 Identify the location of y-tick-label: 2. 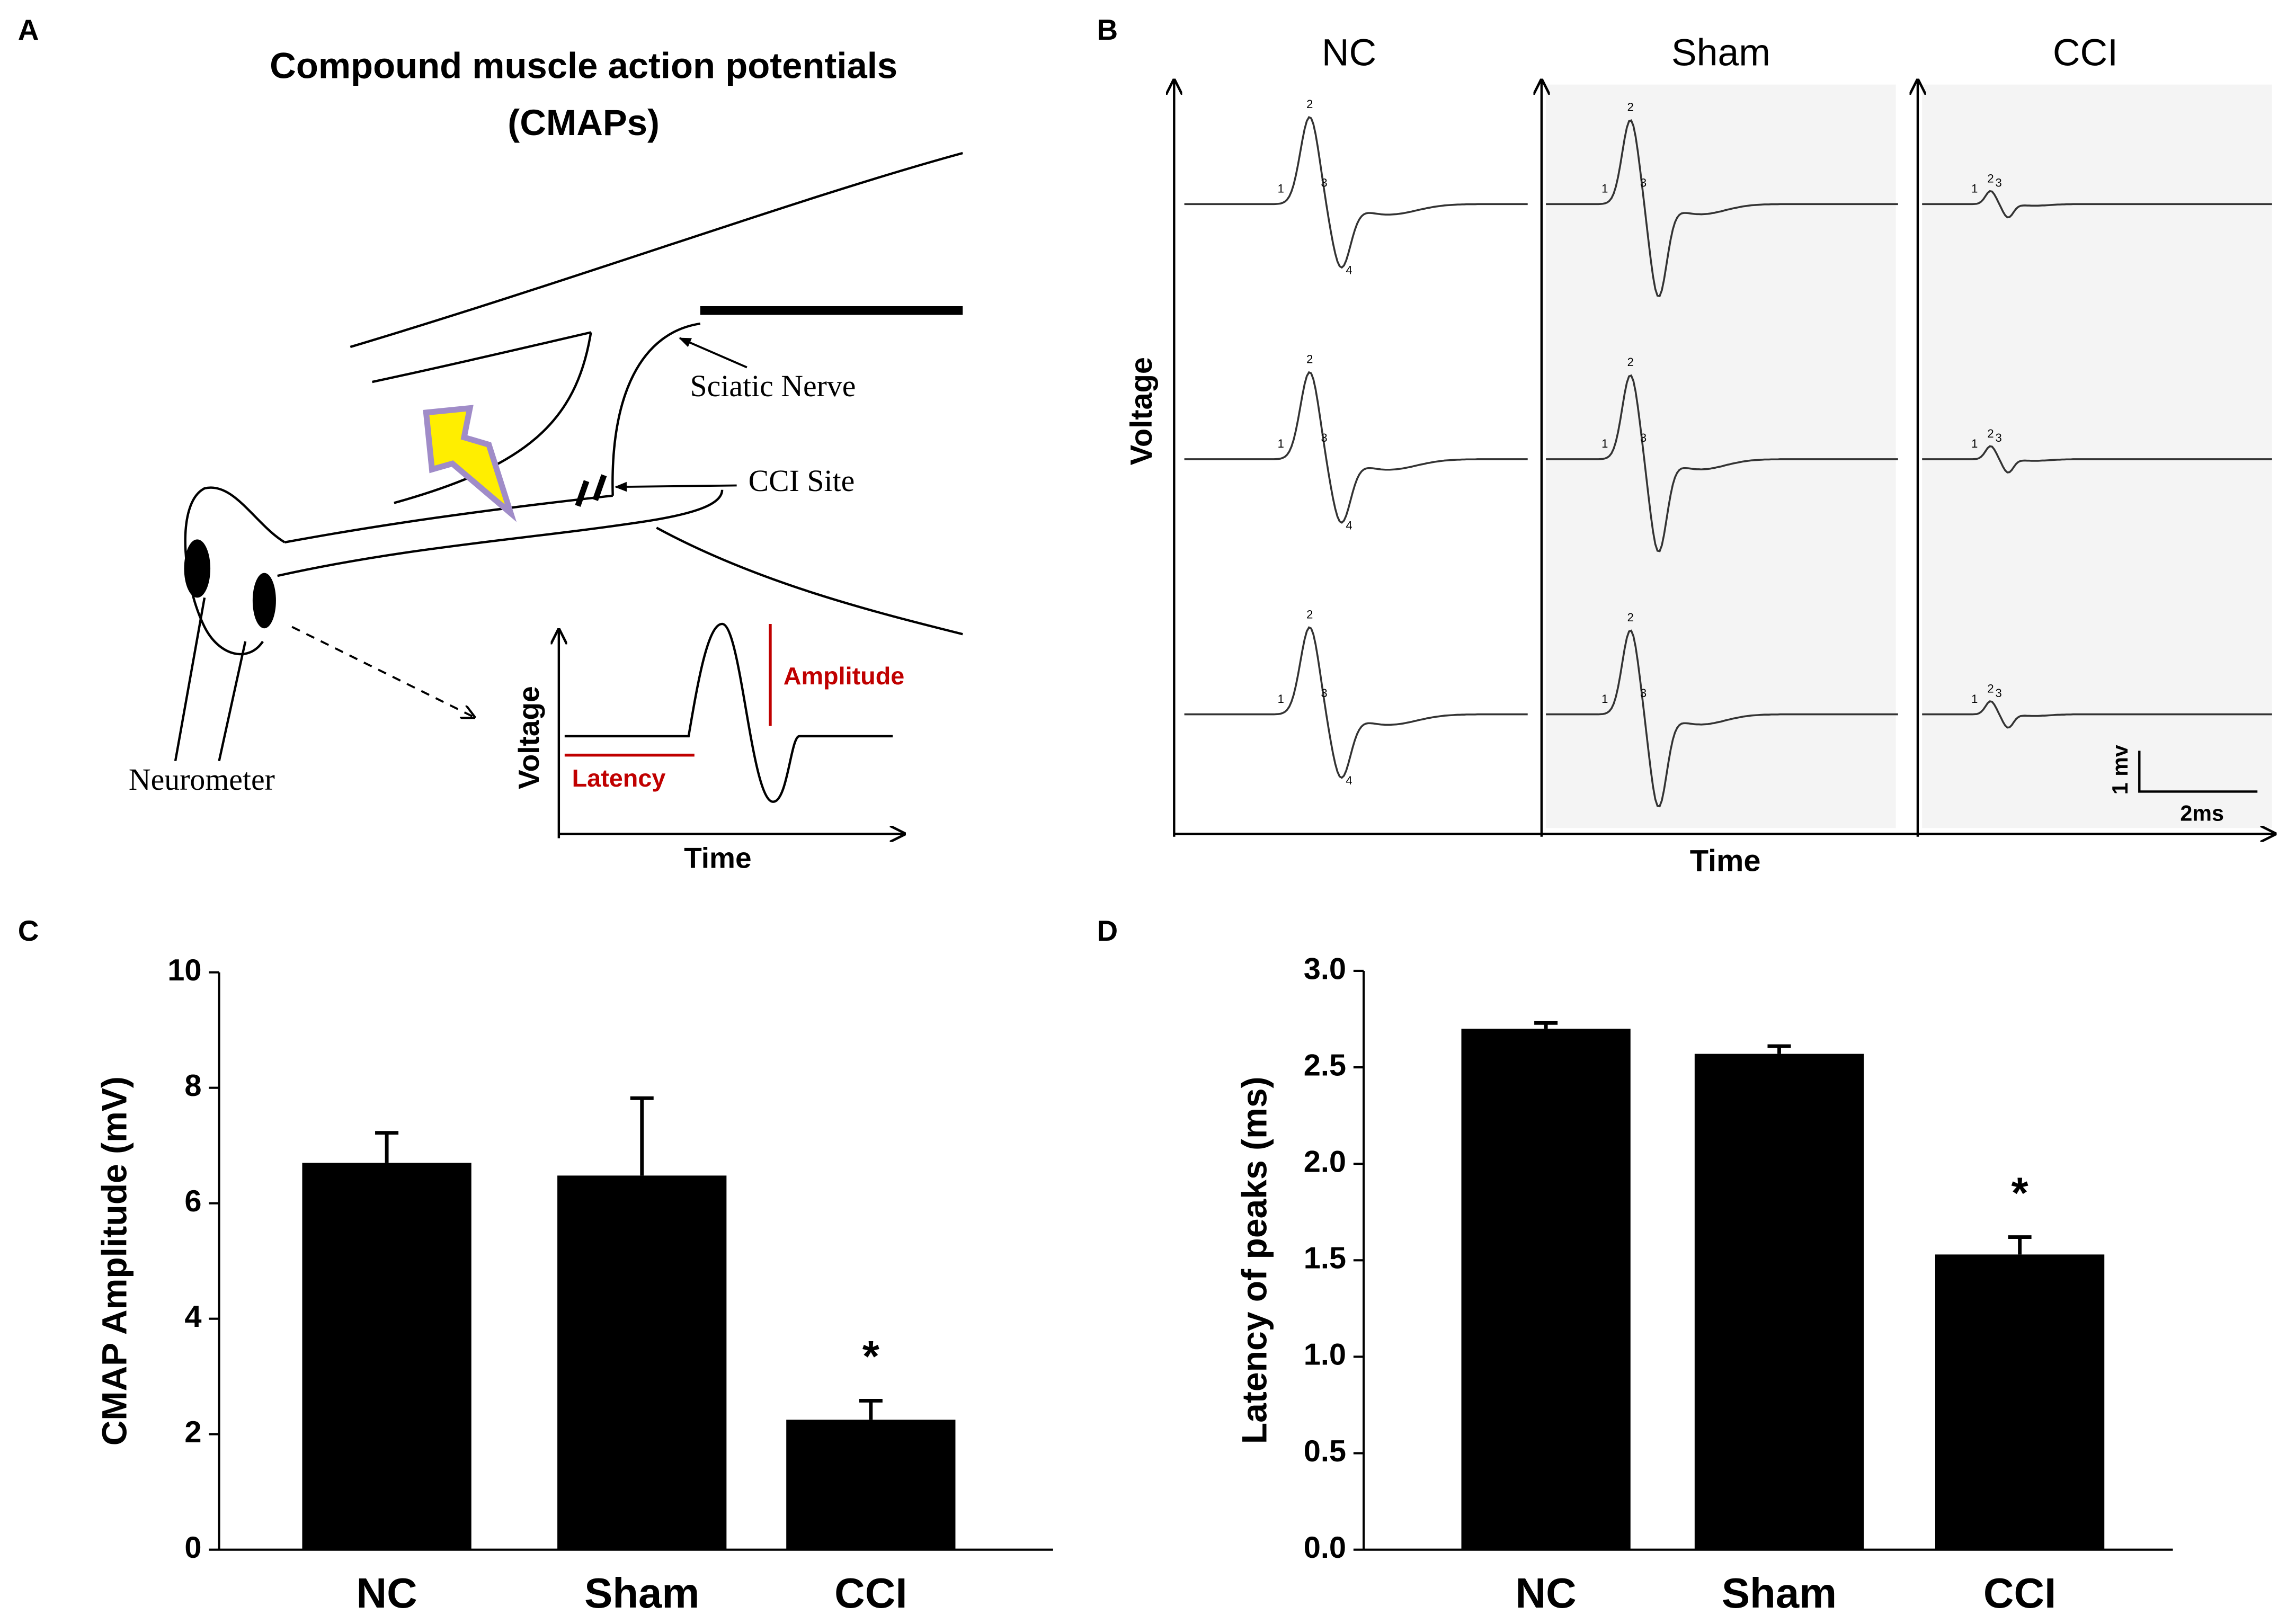
(192, 1432).